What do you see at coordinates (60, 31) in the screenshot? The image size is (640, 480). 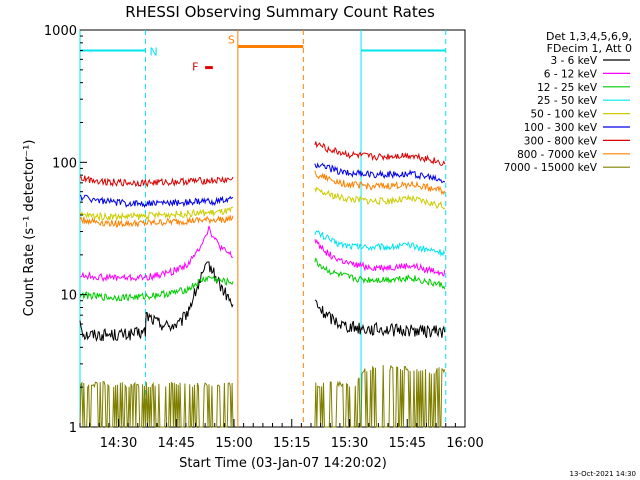 I see `y-tick-label: 1000` at bounding box center [60, 31].